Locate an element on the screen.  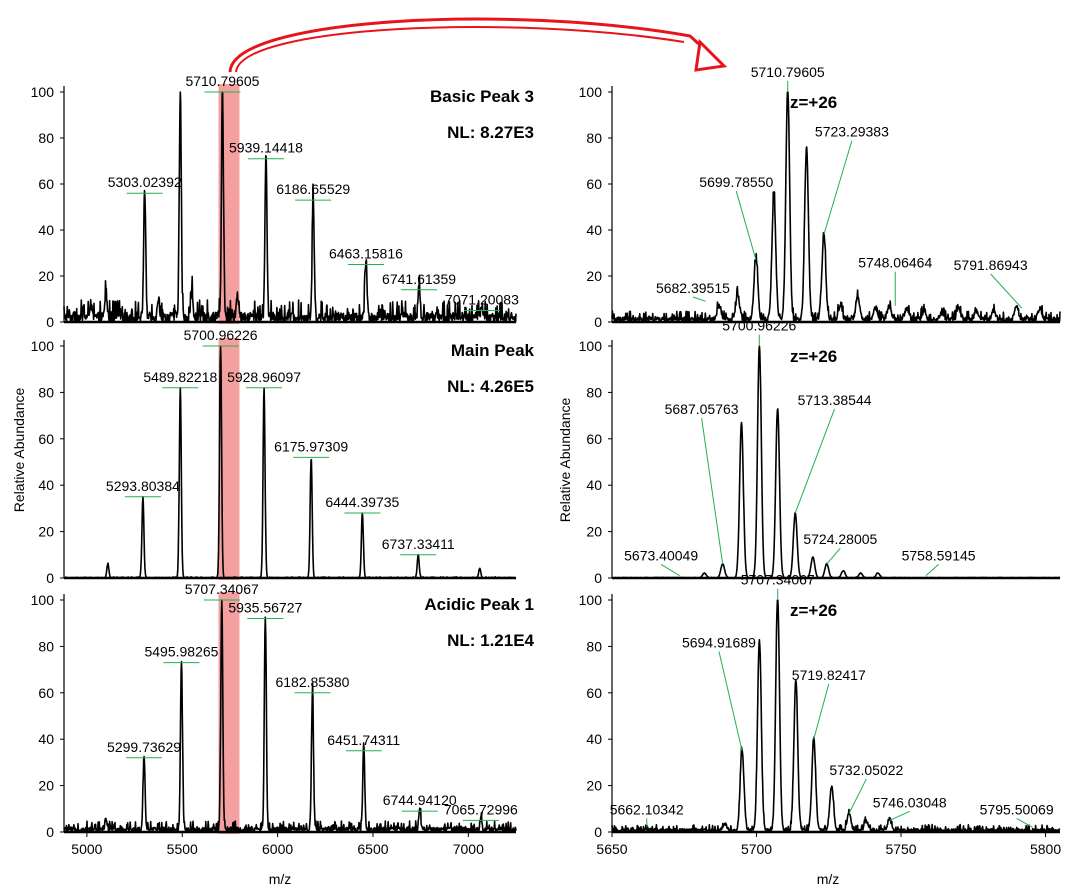
x-tick-label: 5000 is located at coordinates (86, 849).